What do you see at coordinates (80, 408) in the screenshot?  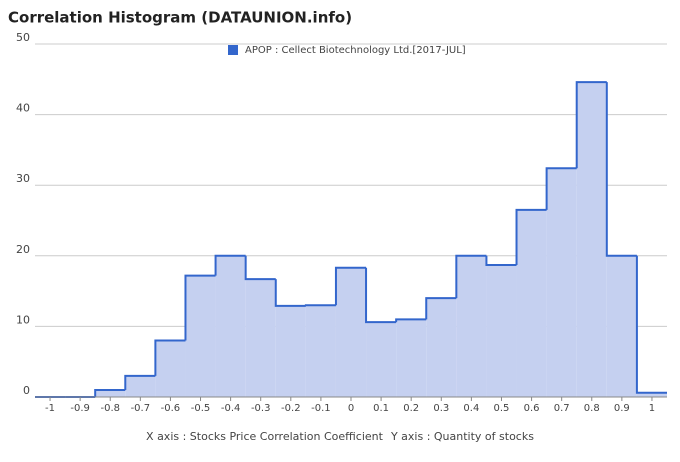 I see `x-tick-label: -0.9` at bounding box center [80, 408].